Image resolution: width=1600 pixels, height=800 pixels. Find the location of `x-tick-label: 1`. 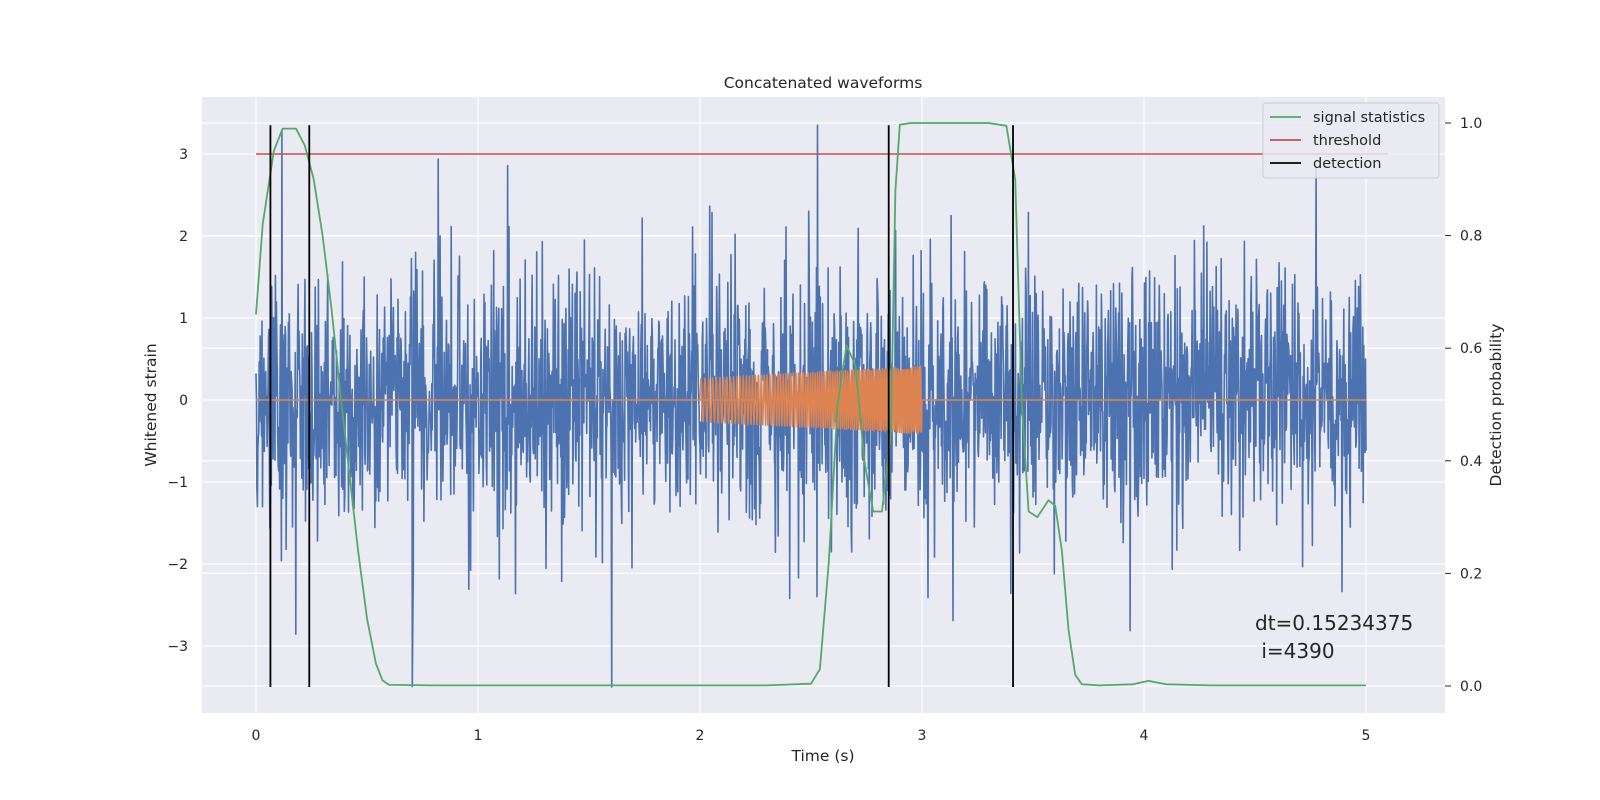

x-tick-label: 1 is located at coordinates (478, 736).